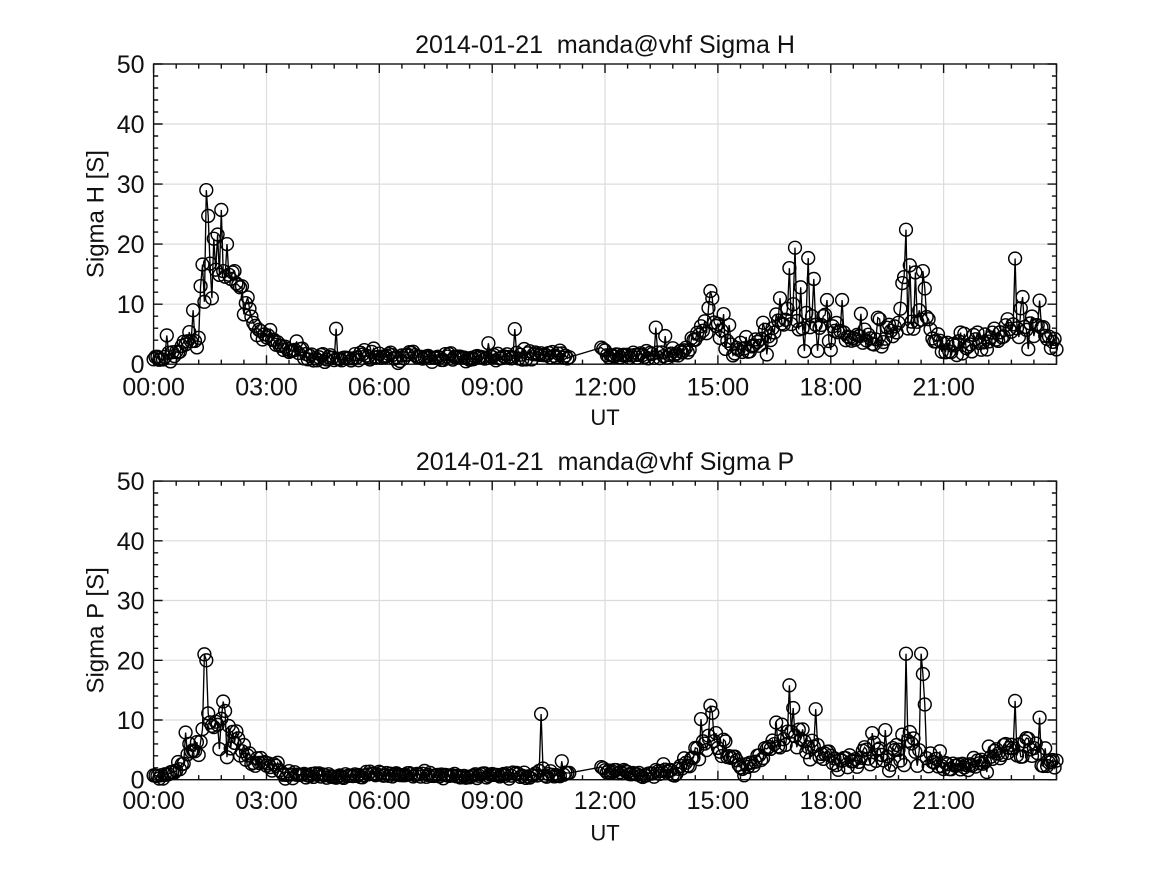 The width and height of the screenshot is (1167, 880). Describe the element at coordinates (605, 45) in the screenshot. I see `svg-text: 2014-01-21 manda@vhf Sigma H` at that location.